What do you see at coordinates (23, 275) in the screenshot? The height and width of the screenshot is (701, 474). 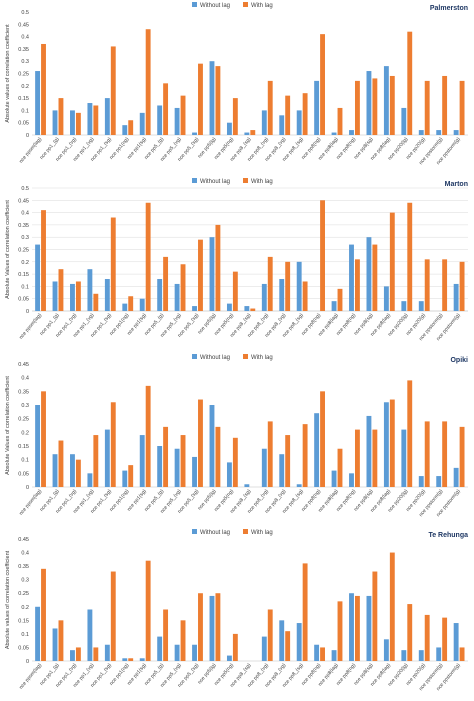 I see `y-tick-label: 0.15` at bounding box center [23, 275].